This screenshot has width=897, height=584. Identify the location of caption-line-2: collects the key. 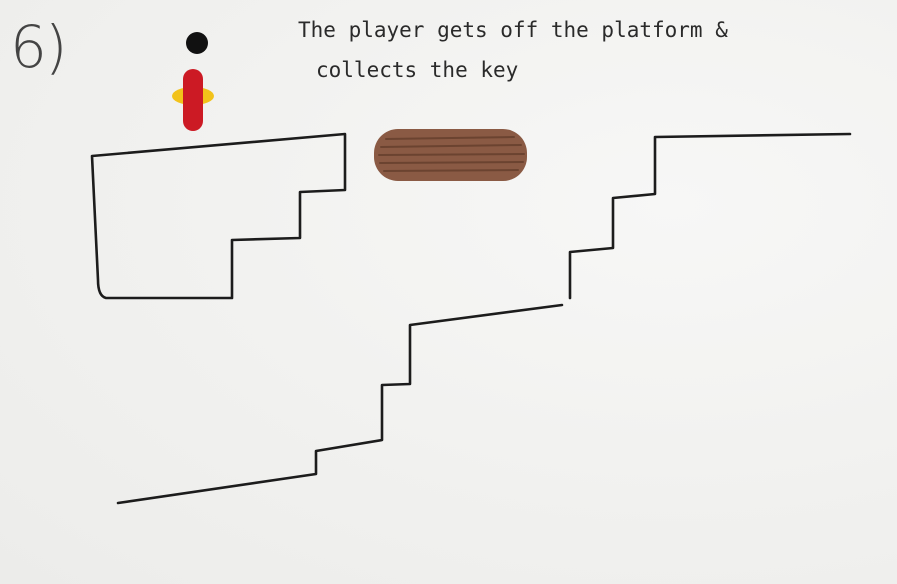
(417, 70).